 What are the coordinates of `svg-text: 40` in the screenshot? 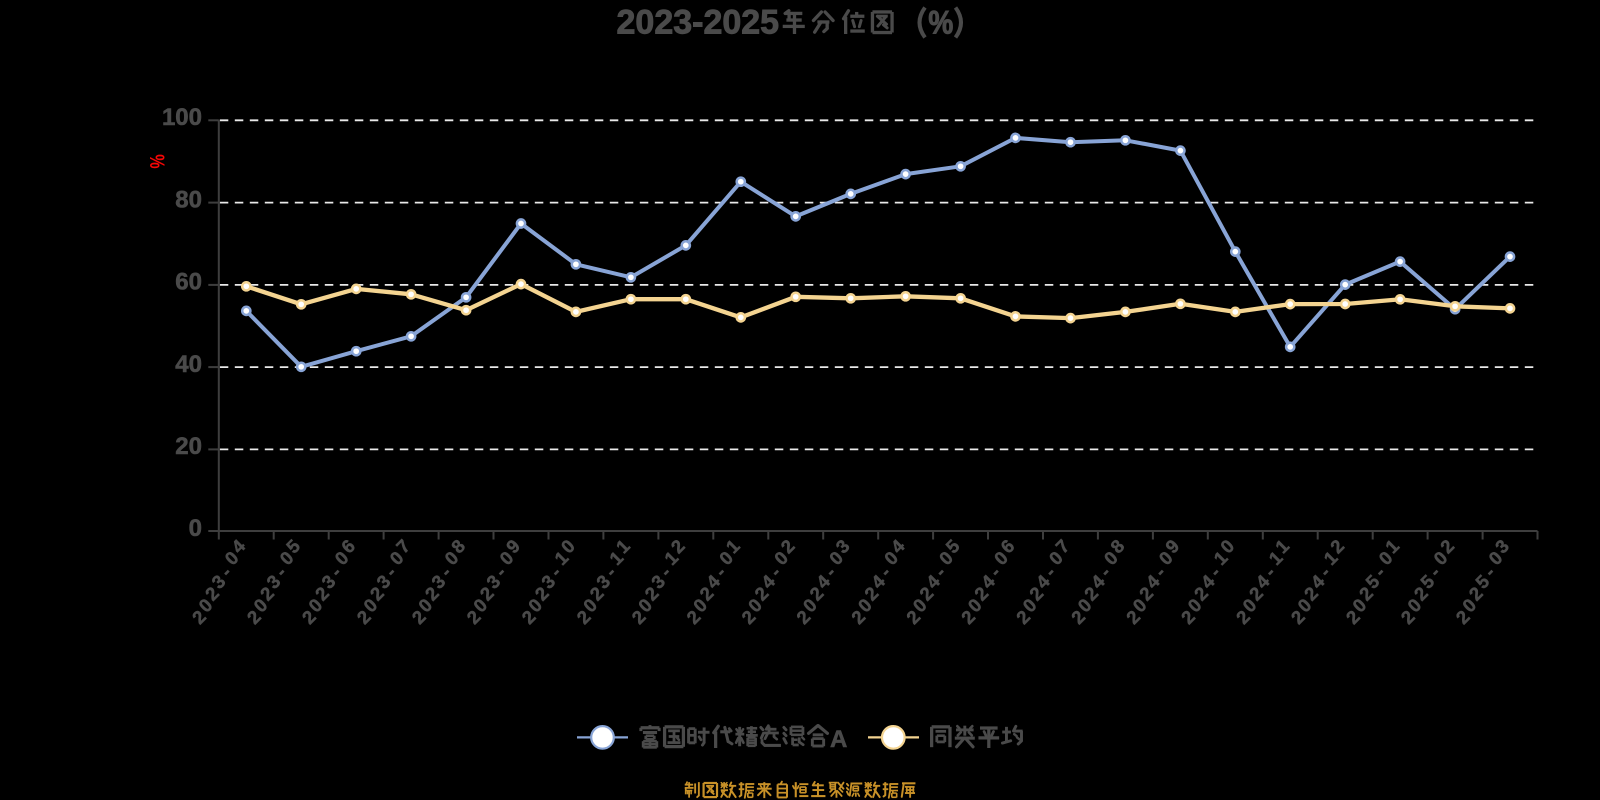 It's located at (188, 364).